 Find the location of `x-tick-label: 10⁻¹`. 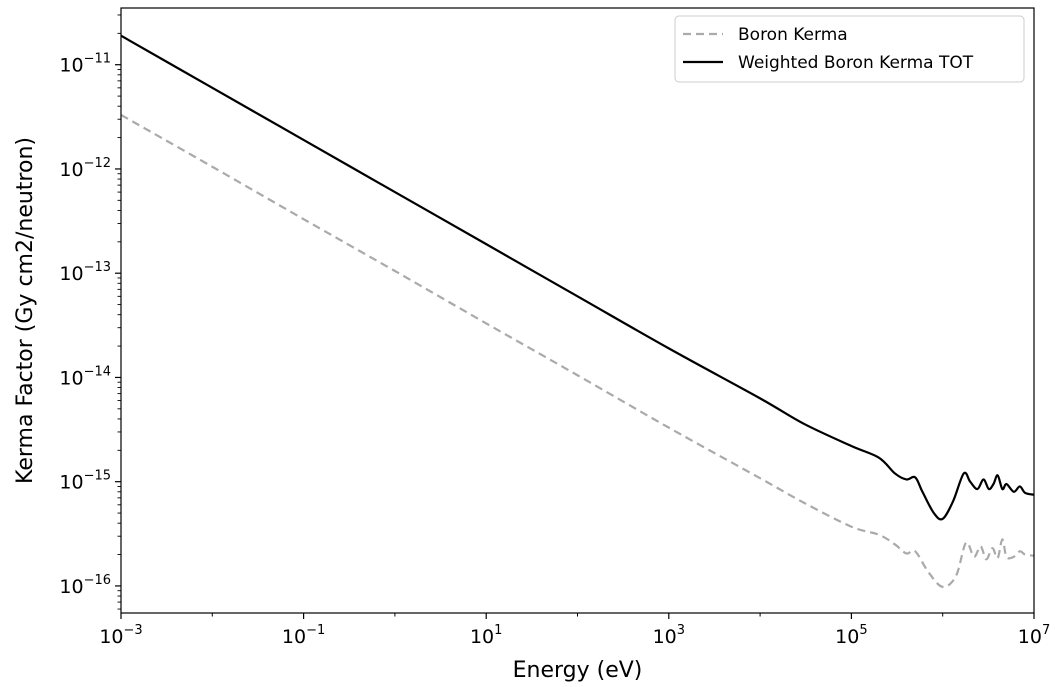

x-tick-label: 10⁻¹ is located at coordinates (303, 635).